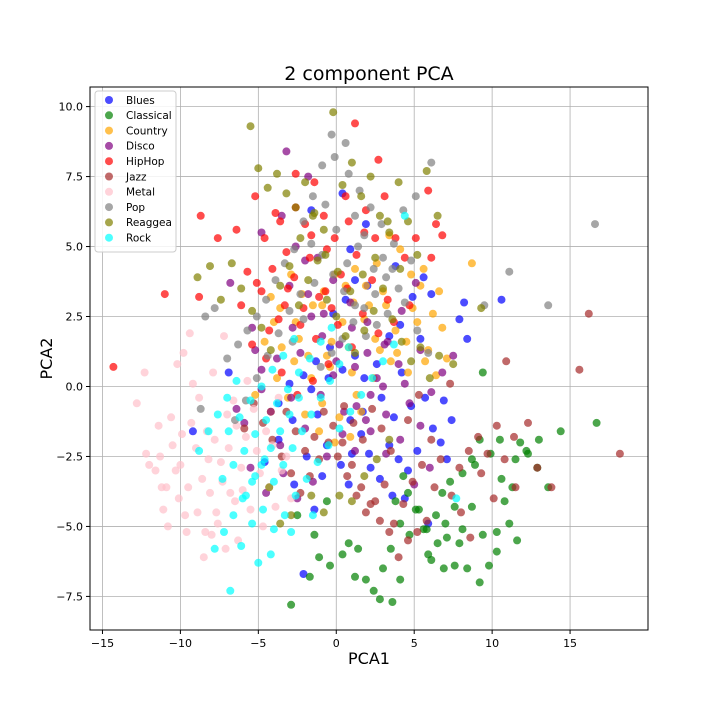  I want to click on legend-label: Blues, so click(140, 101).